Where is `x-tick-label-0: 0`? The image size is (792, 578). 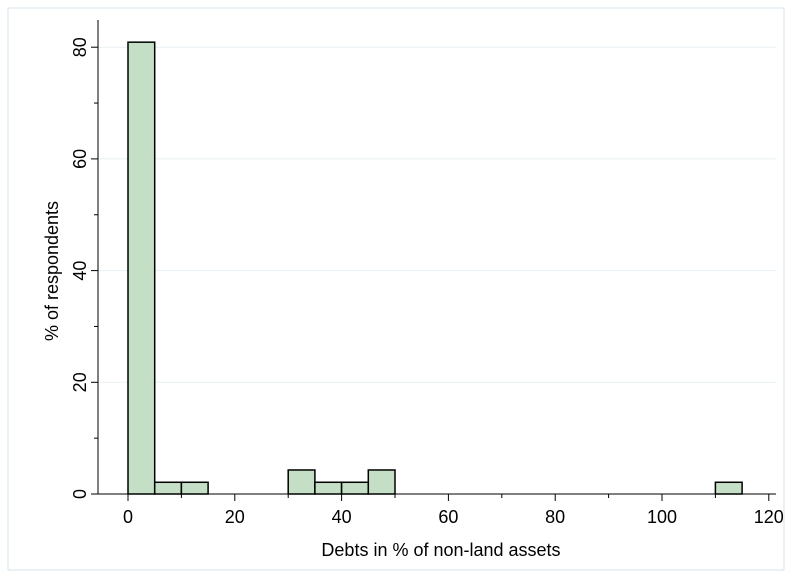
x-tick-label-0: 0 is located at coordinates (128, 517).